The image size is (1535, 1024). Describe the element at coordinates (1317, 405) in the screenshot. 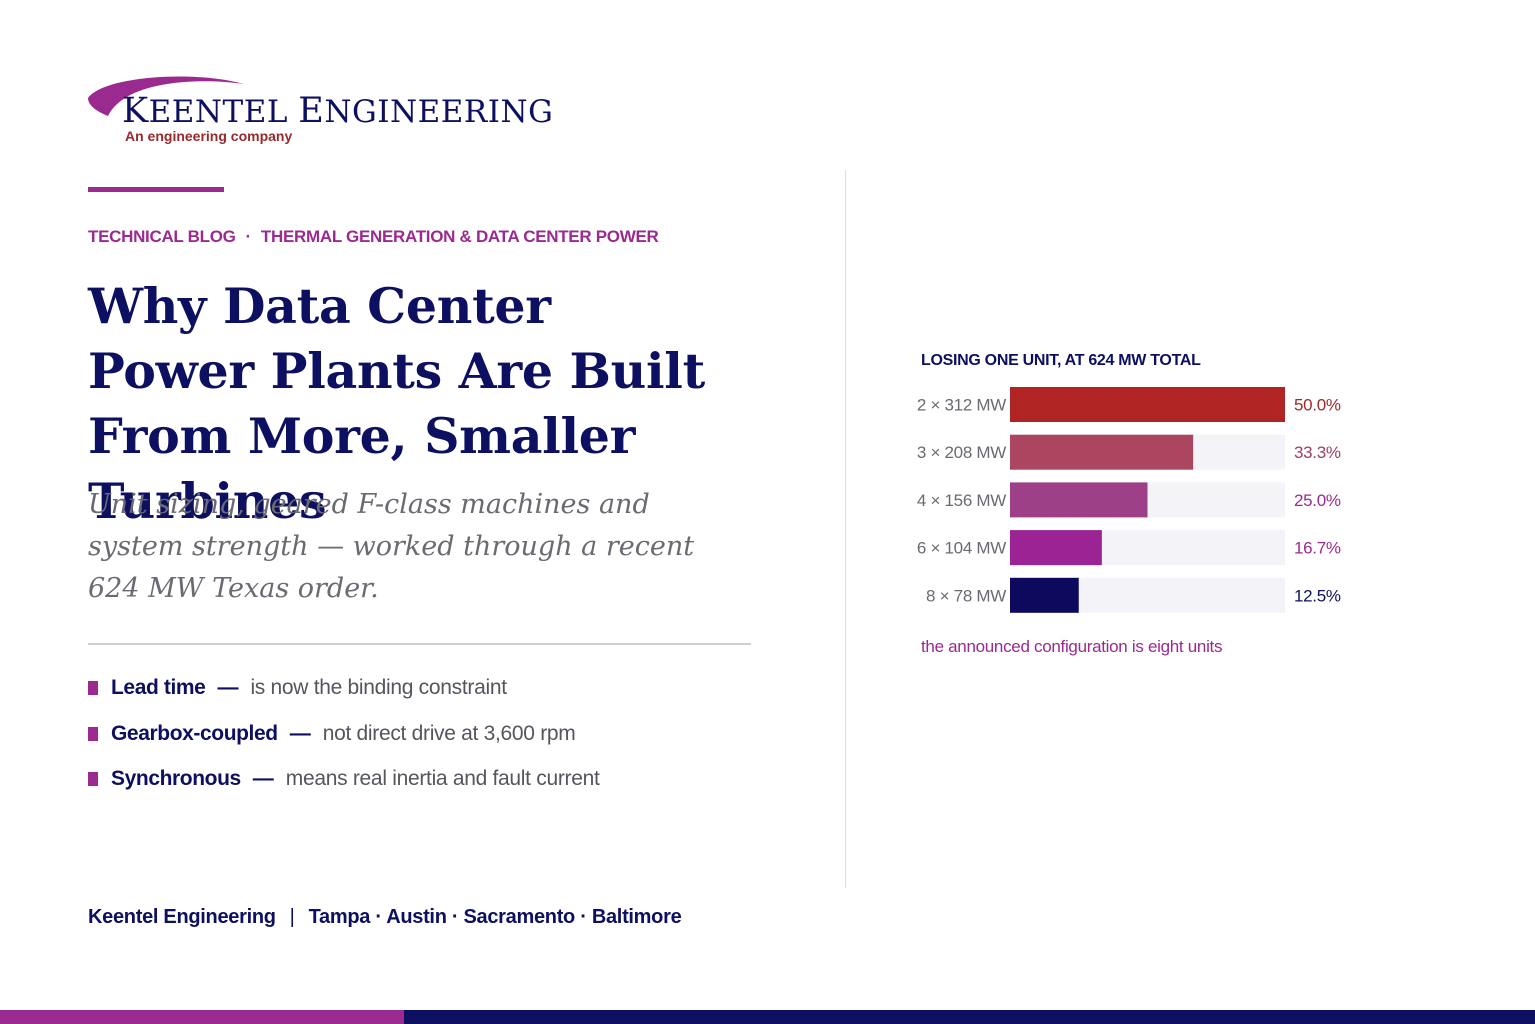

I see `data-label: 50.0%` at that location.